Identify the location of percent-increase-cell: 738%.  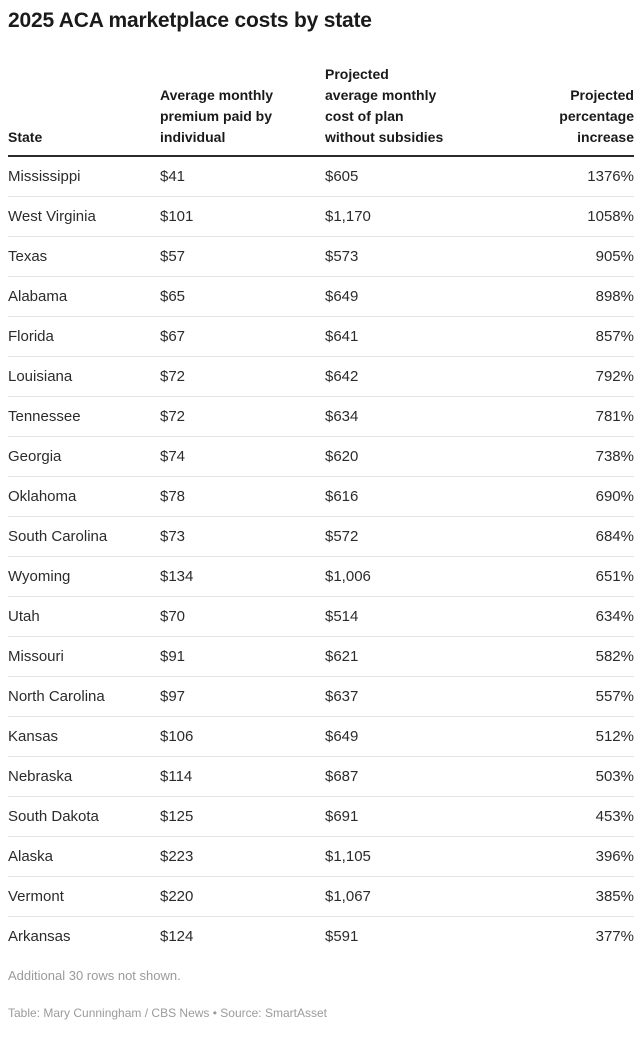
(562, 456).